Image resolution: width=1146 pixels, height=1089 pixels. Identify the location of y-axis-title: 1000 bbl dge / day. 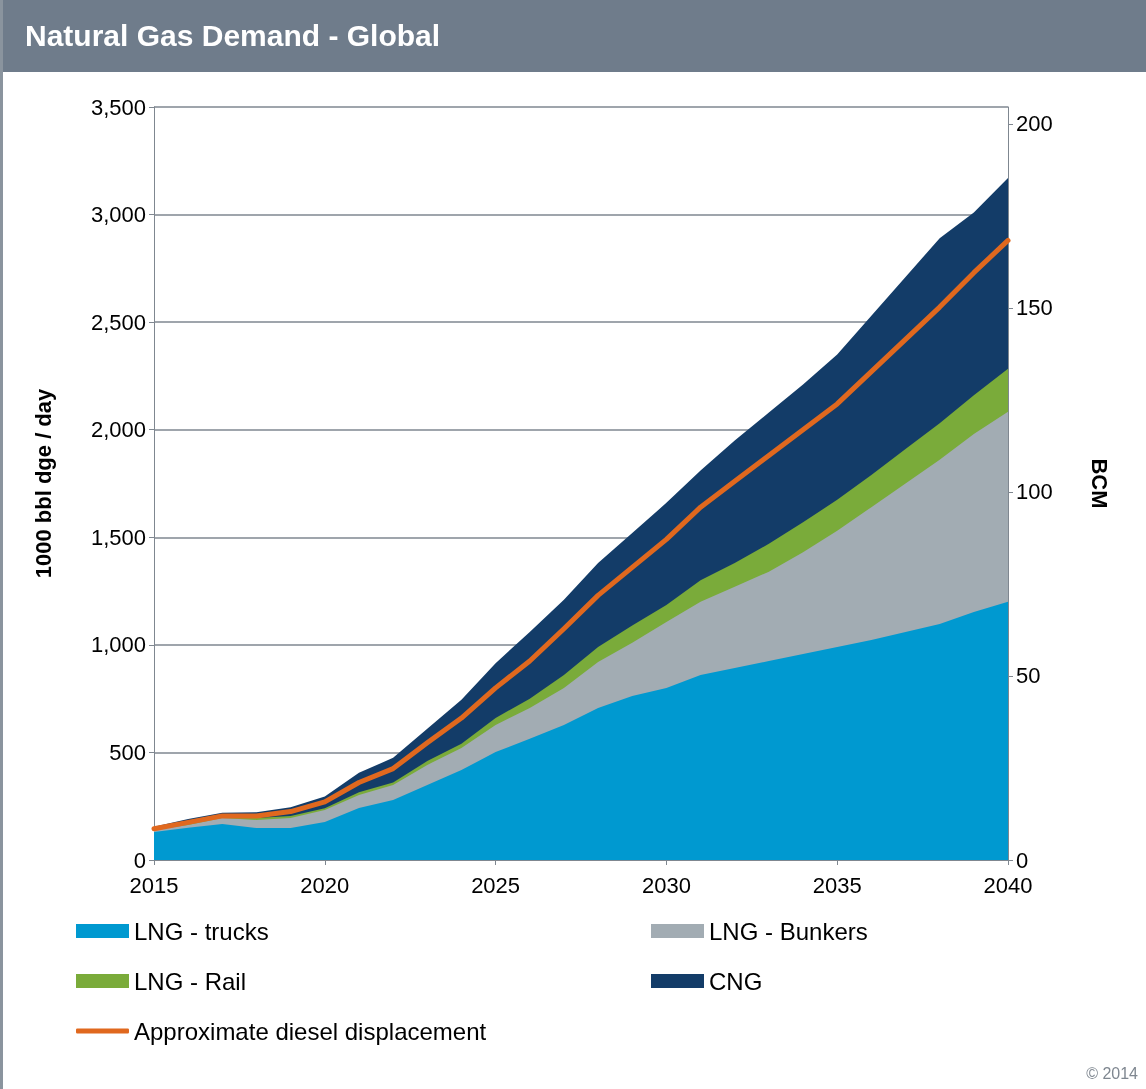
(43, 483).